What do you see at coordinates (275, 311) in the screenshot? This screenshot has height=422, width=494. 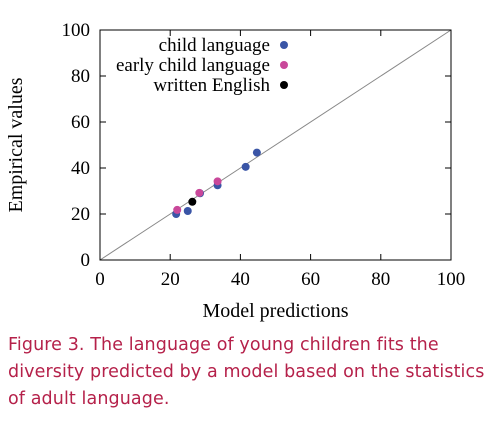 I see `x-axis-label: Model predictions` at bounding box center [275, 311].